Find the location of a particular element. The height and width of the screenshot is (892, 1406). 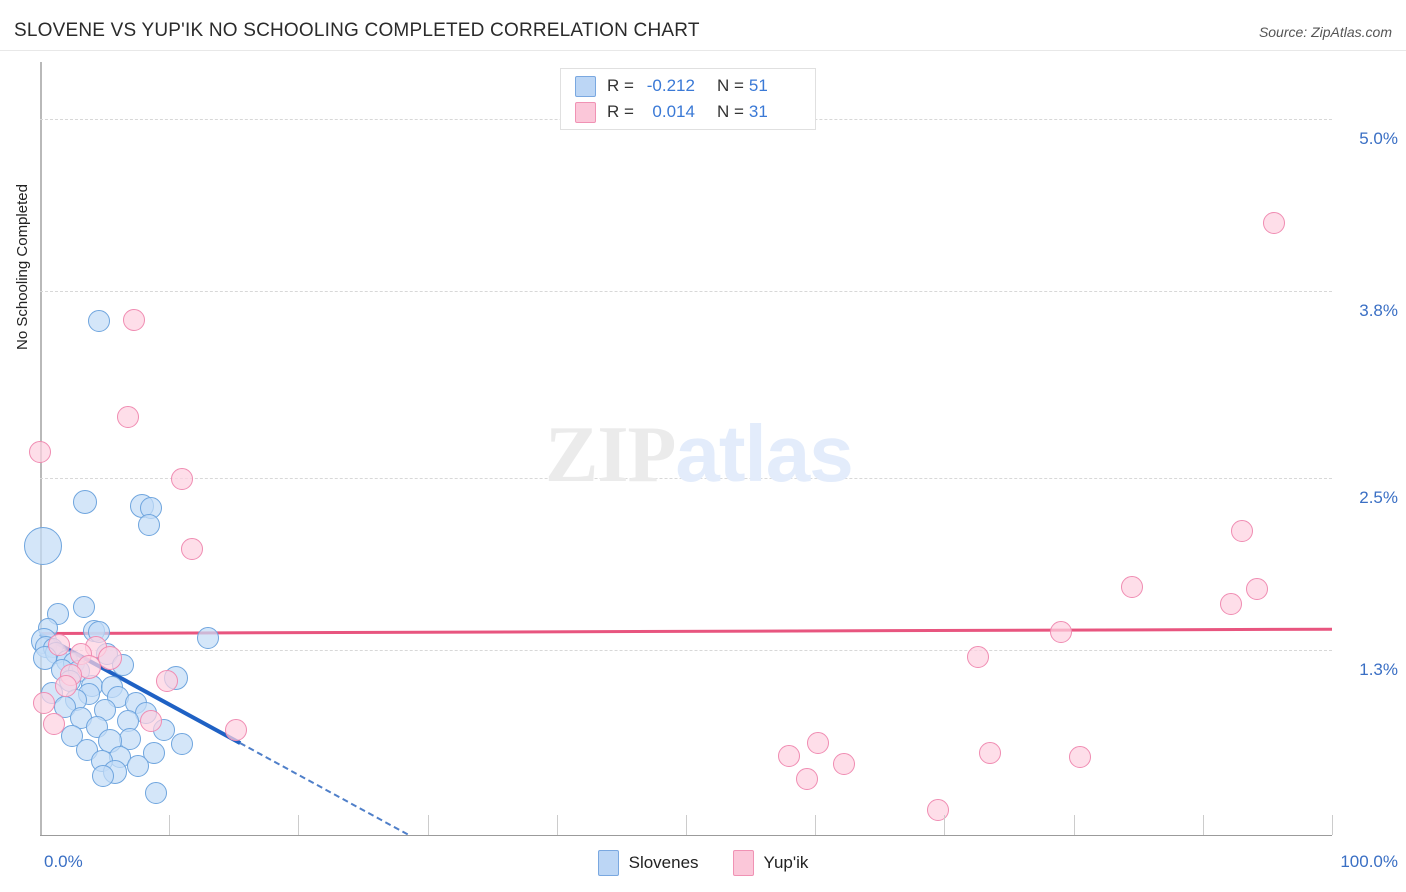

slovenes-color-swatch is located at coordinates (585, 86).